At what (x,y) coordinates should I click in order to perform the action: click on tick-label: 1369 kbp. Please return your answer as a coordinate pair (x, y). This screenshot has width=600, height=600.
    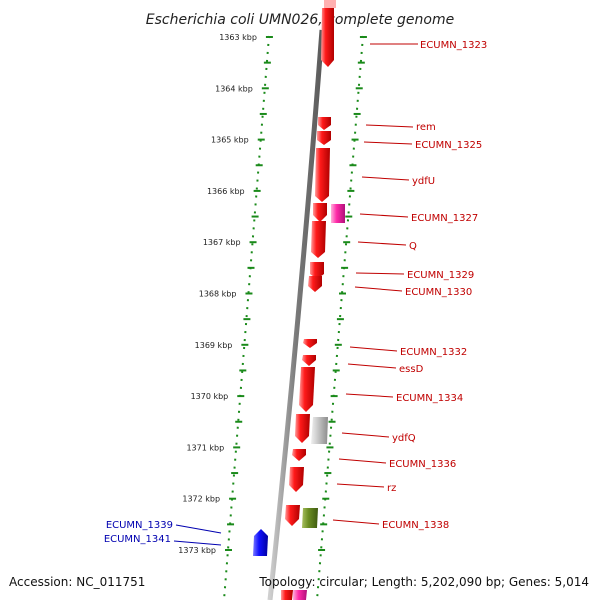
    Looking at the image, I should click on (214, 345).